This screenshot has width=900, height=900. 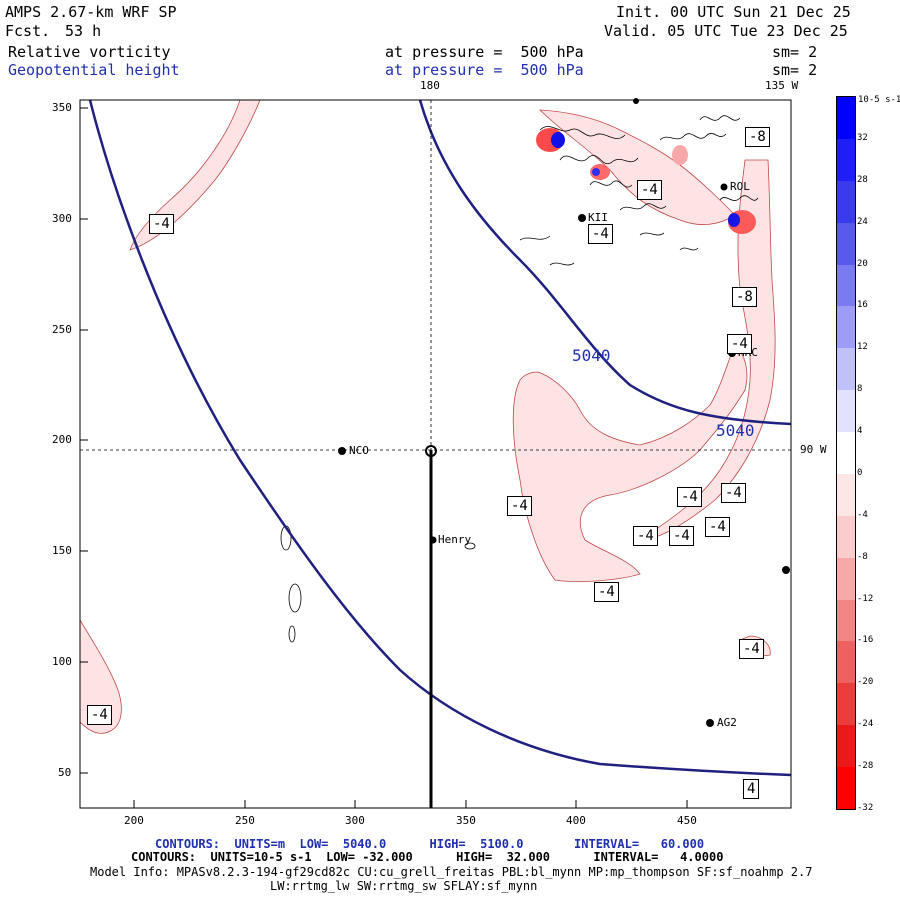 I want to click on station-kii-marker, so click(x=582, y=218).